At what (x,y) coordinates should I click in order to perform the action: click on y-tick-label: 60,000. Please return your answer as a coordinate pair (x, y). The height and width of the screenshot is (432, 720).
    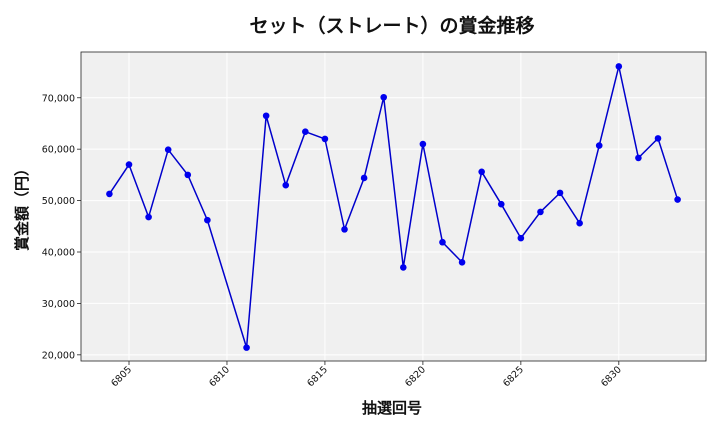
    Looking at the image, I should click on (58, 150).